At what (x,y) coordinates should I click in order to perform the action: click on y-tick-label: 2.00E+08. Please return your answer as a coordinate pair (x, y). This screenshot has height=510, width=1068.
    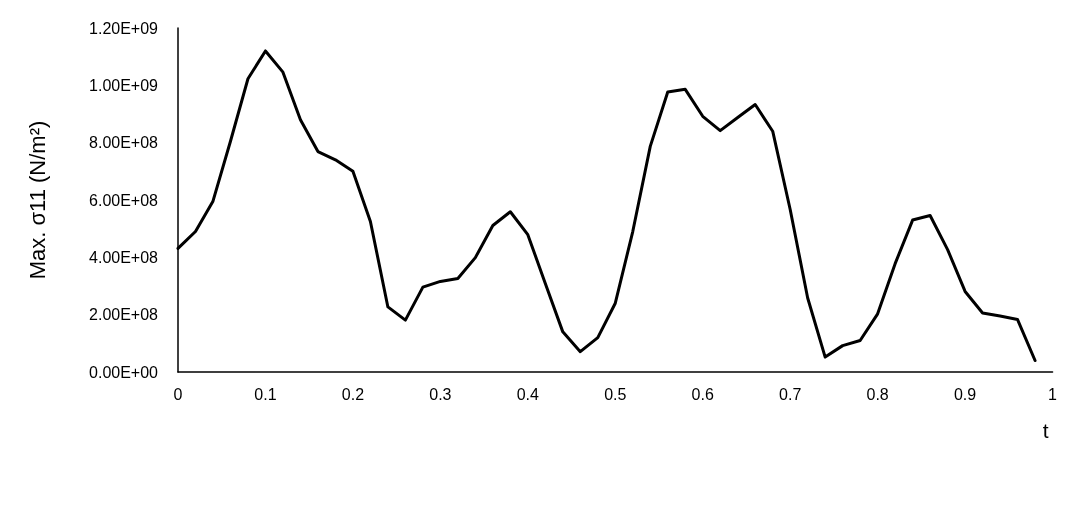
    Looking at the image, I should click on (124, 315).